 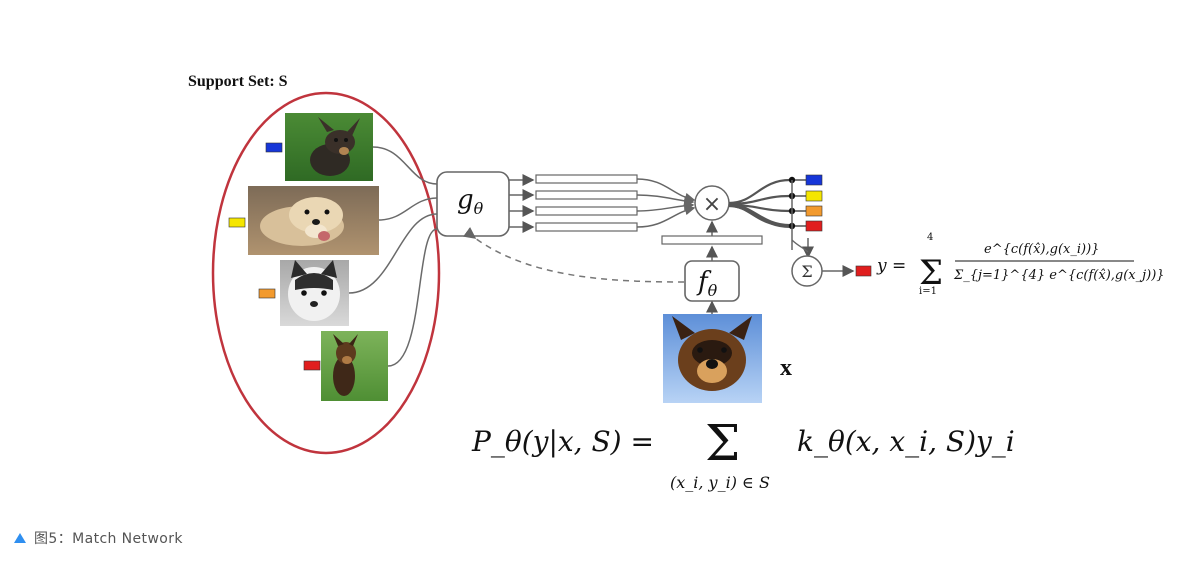 What do you see at coordinates (806, 271) in the screenshot?
I see `sum-symbol: Σ` at bounding box center [806, 271].